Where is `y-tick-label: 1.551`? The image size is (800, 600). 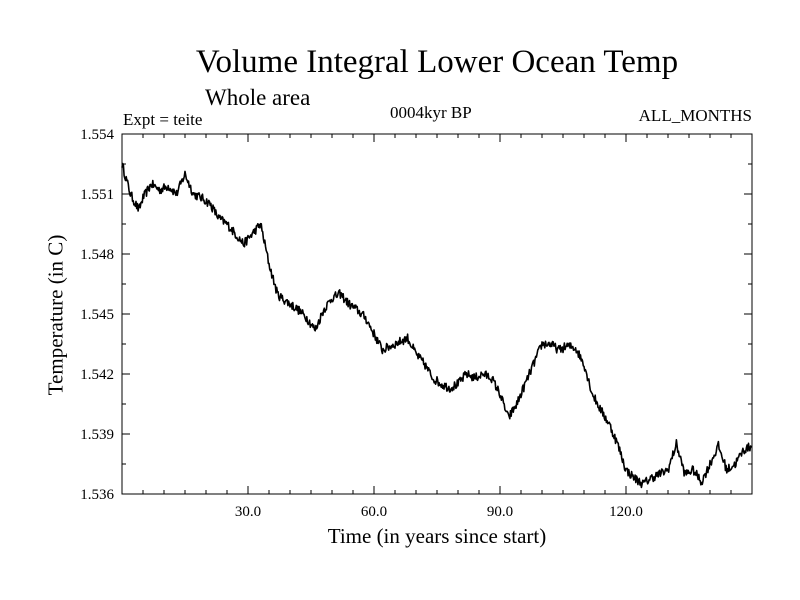 y-tick-label: 1.551 is located at coordinates (97, 195).